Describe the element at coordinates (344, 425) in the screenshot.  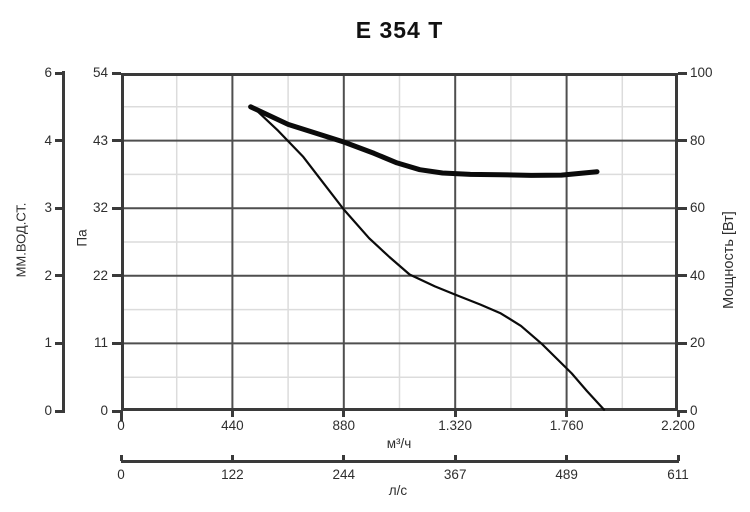
I see `x-tick-label: 880` at that location.